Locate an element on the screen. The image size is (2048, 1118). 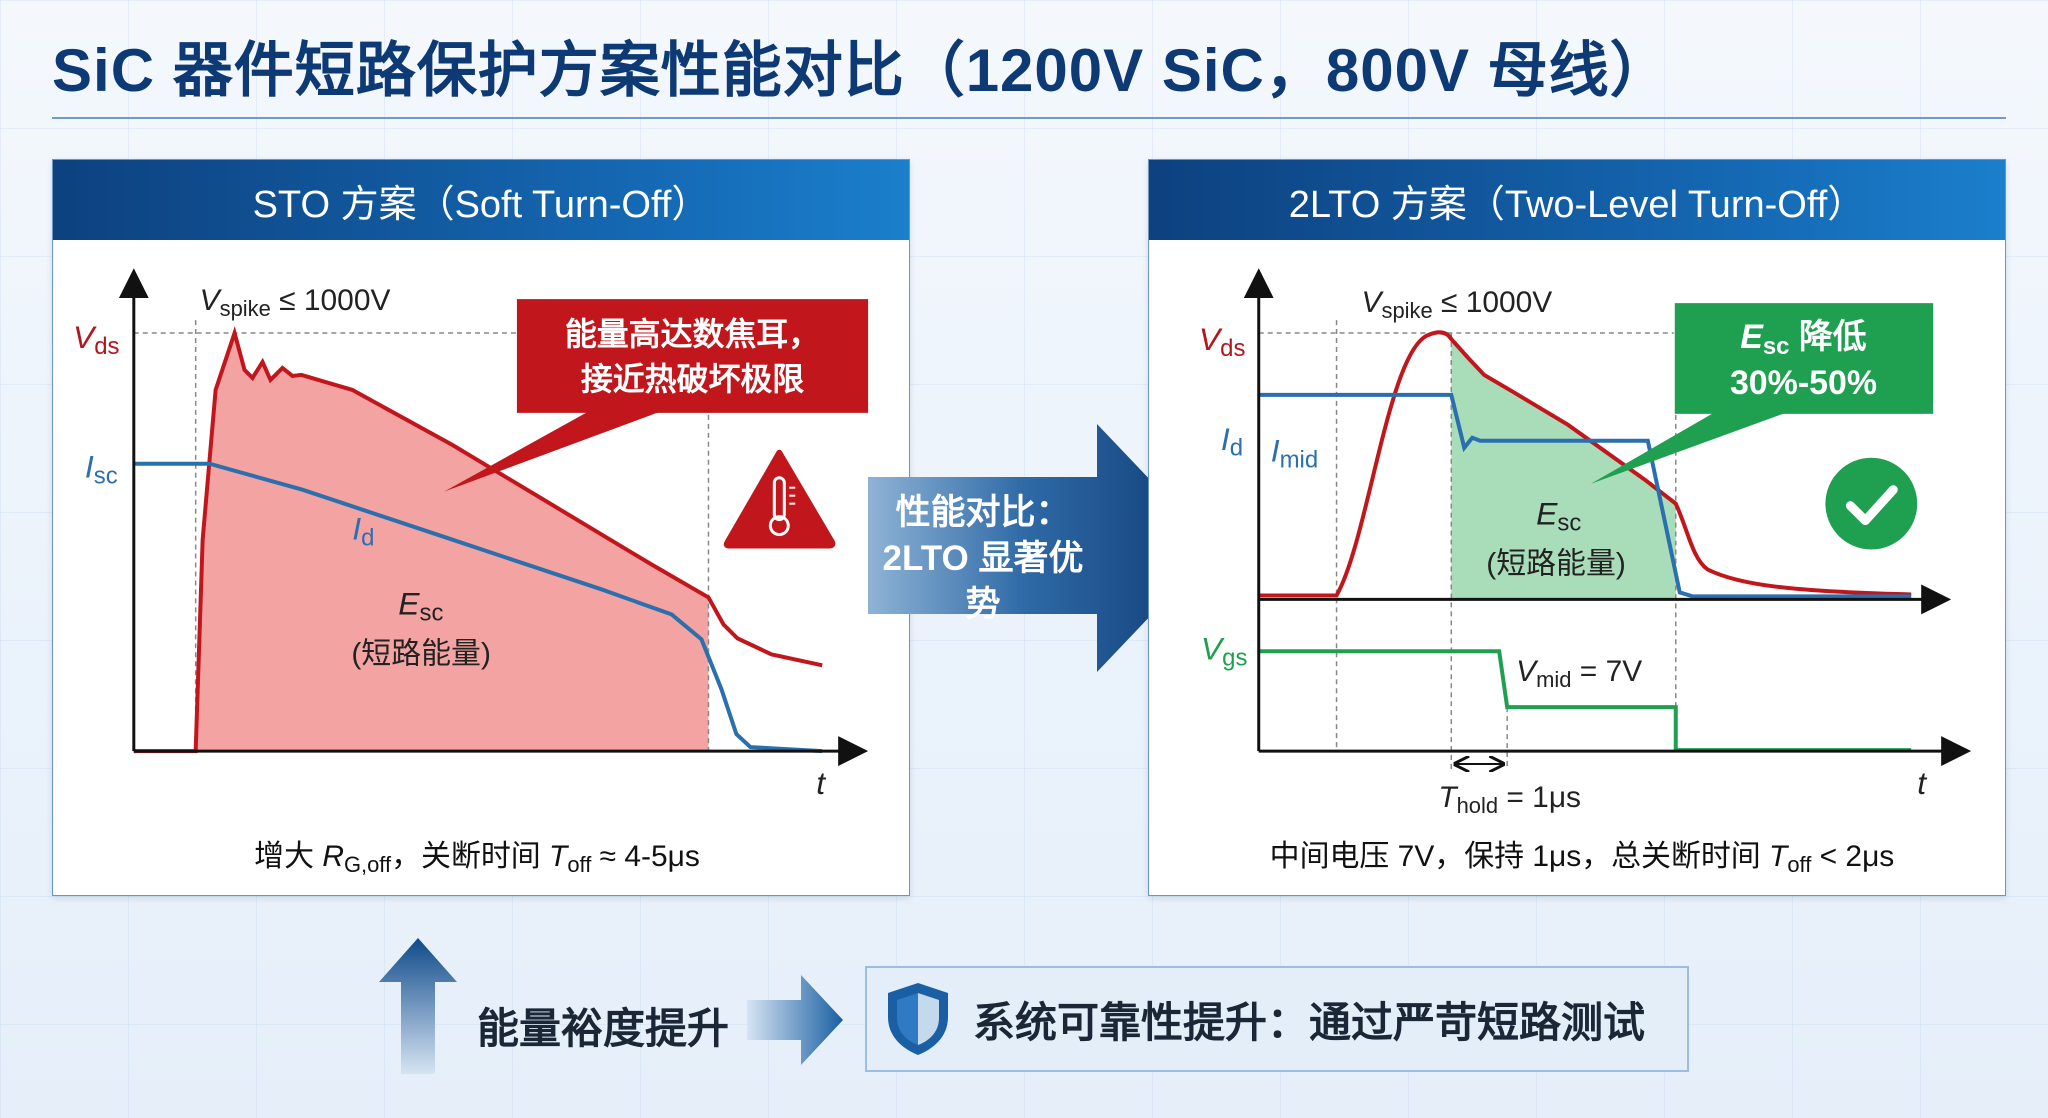
2lto-vds-trace is located at coordinates (1585, 464).